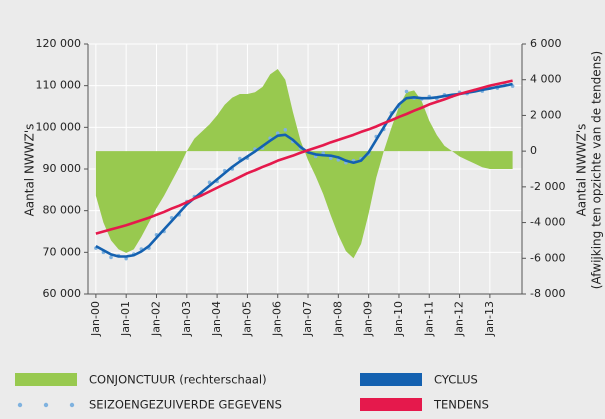 The width and height of the screenshot is (605, 419). I want to click on x-tick-label: Jan-13, so click(489, 319).